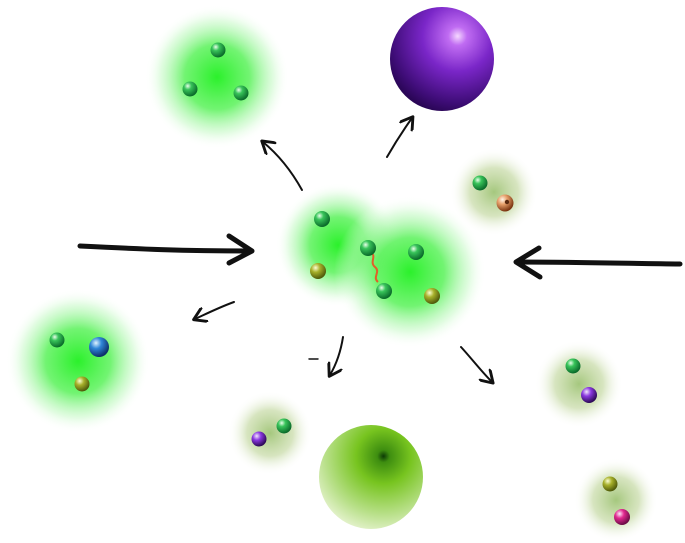 Image resolution: width=685 pixels, height=543 pixels. I want to click on arrow-down-right, so click(476, 364).